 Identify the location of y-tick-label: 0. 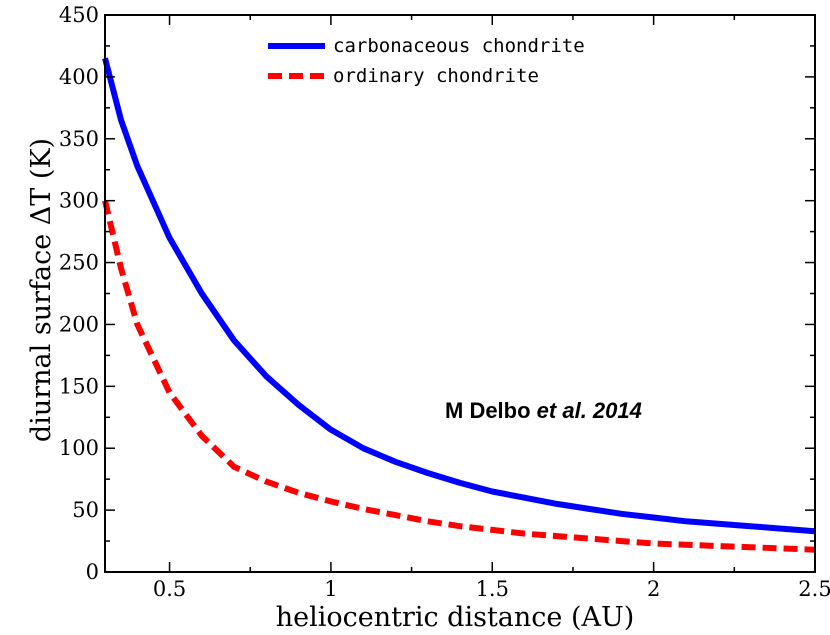
(92, 572).